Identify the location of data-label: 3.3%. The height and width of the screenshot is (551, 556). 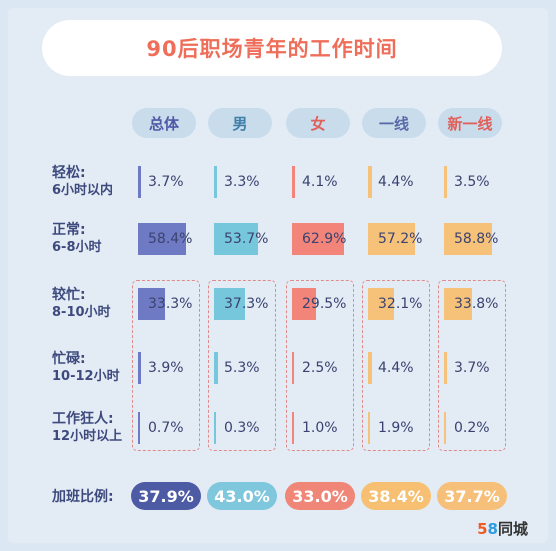
(242, 182).